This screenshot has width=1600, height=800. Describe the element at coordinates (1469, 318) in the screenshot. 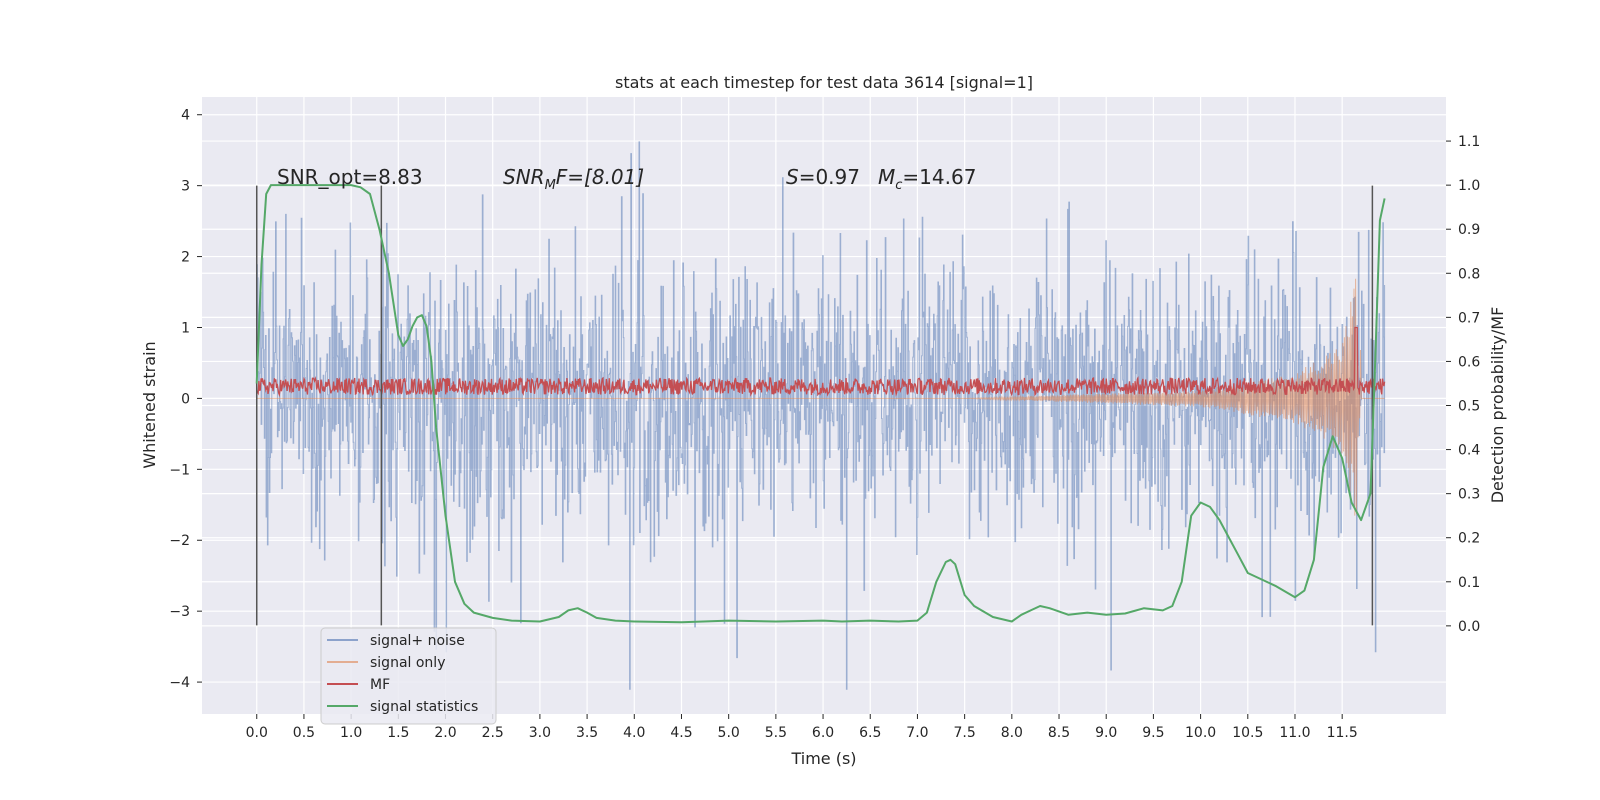

I see `y2-tick-label: 0.7` at that location.